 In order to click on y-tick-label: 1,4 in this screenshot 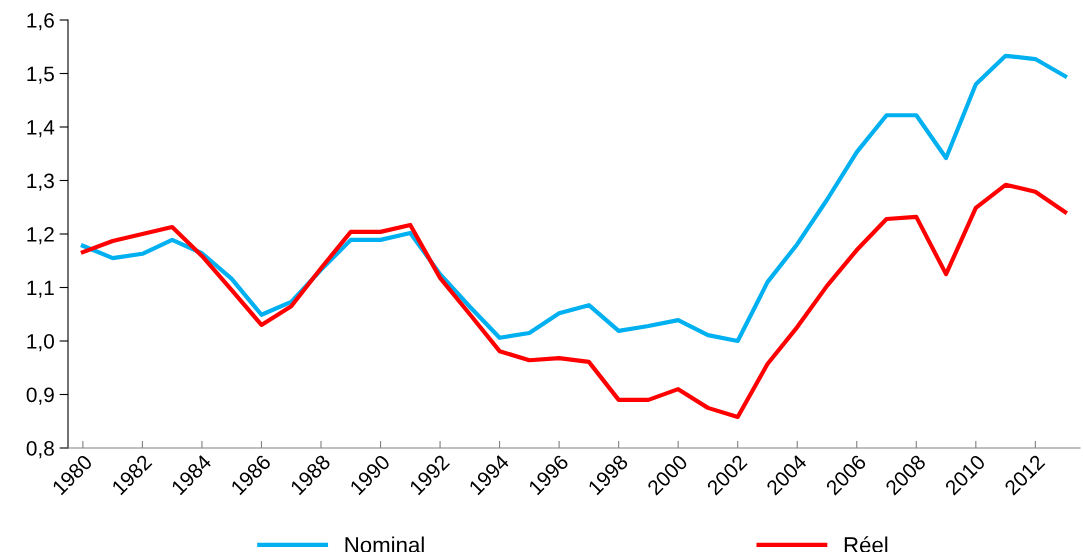, I will do `click(41, 129)`.